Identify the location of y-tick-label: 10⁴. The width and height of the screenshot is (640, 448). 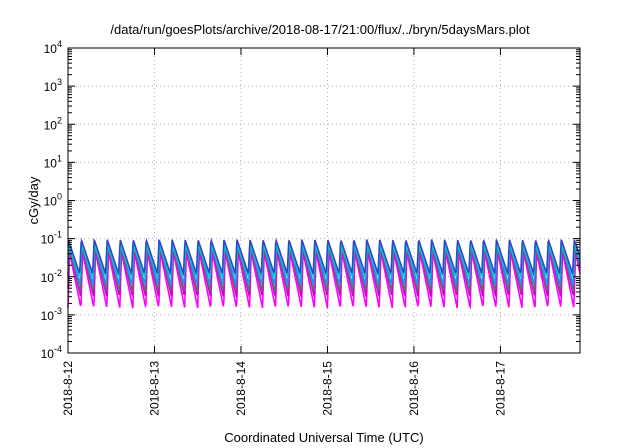
(53, 47).